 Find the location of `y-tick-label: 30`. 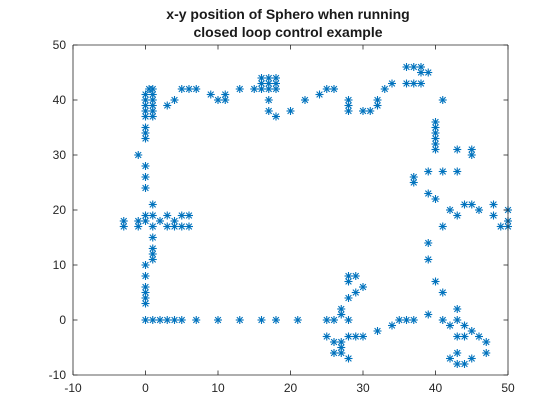

y-tick-label: 30 is located at coordinates (60, 155).